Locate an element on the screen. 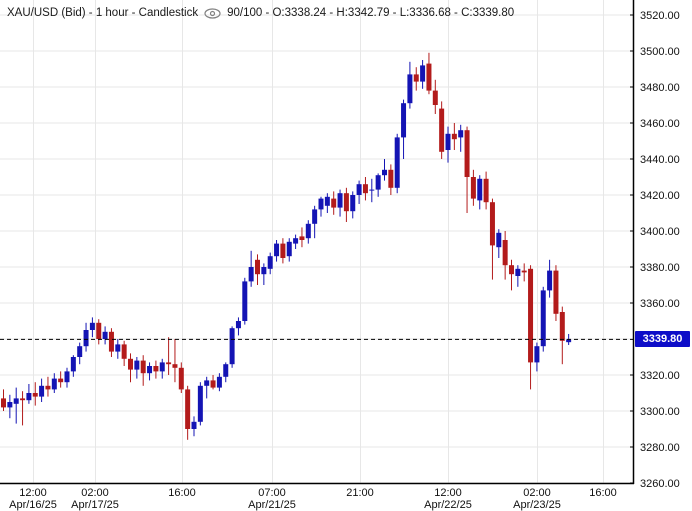 The height and width of the screenshot is (511, 692). instrument-label: XAU/USD (Bid) - 1 hour - Candlestick is located at coordinates (103, 13).